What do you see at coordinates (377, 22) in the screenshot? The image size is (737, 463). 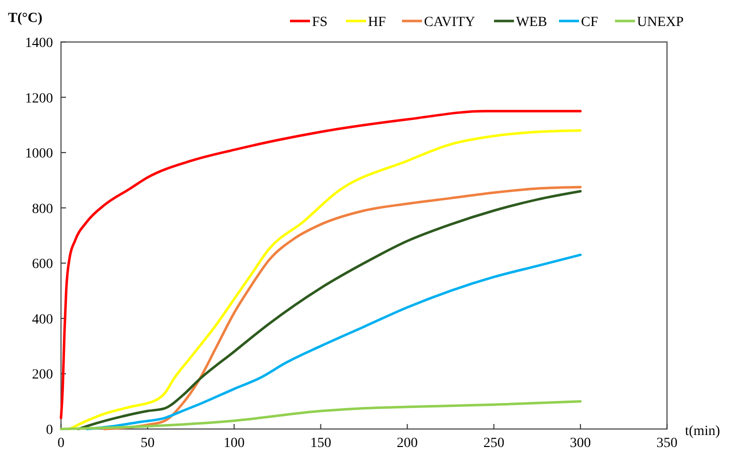 I see `legend-label: HF` at bounding box center [377, 22].